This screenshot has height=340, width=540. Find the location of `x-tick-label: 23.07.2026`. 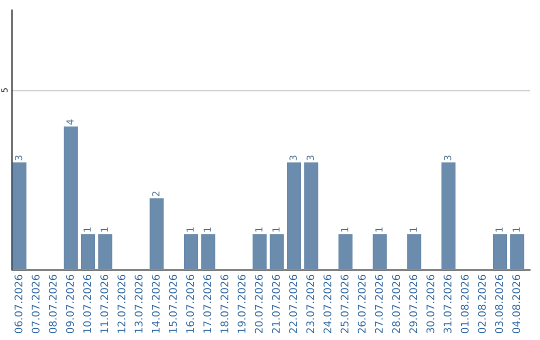

x-tick-label: 23.07.2026 is located at coordinates (310, 304).